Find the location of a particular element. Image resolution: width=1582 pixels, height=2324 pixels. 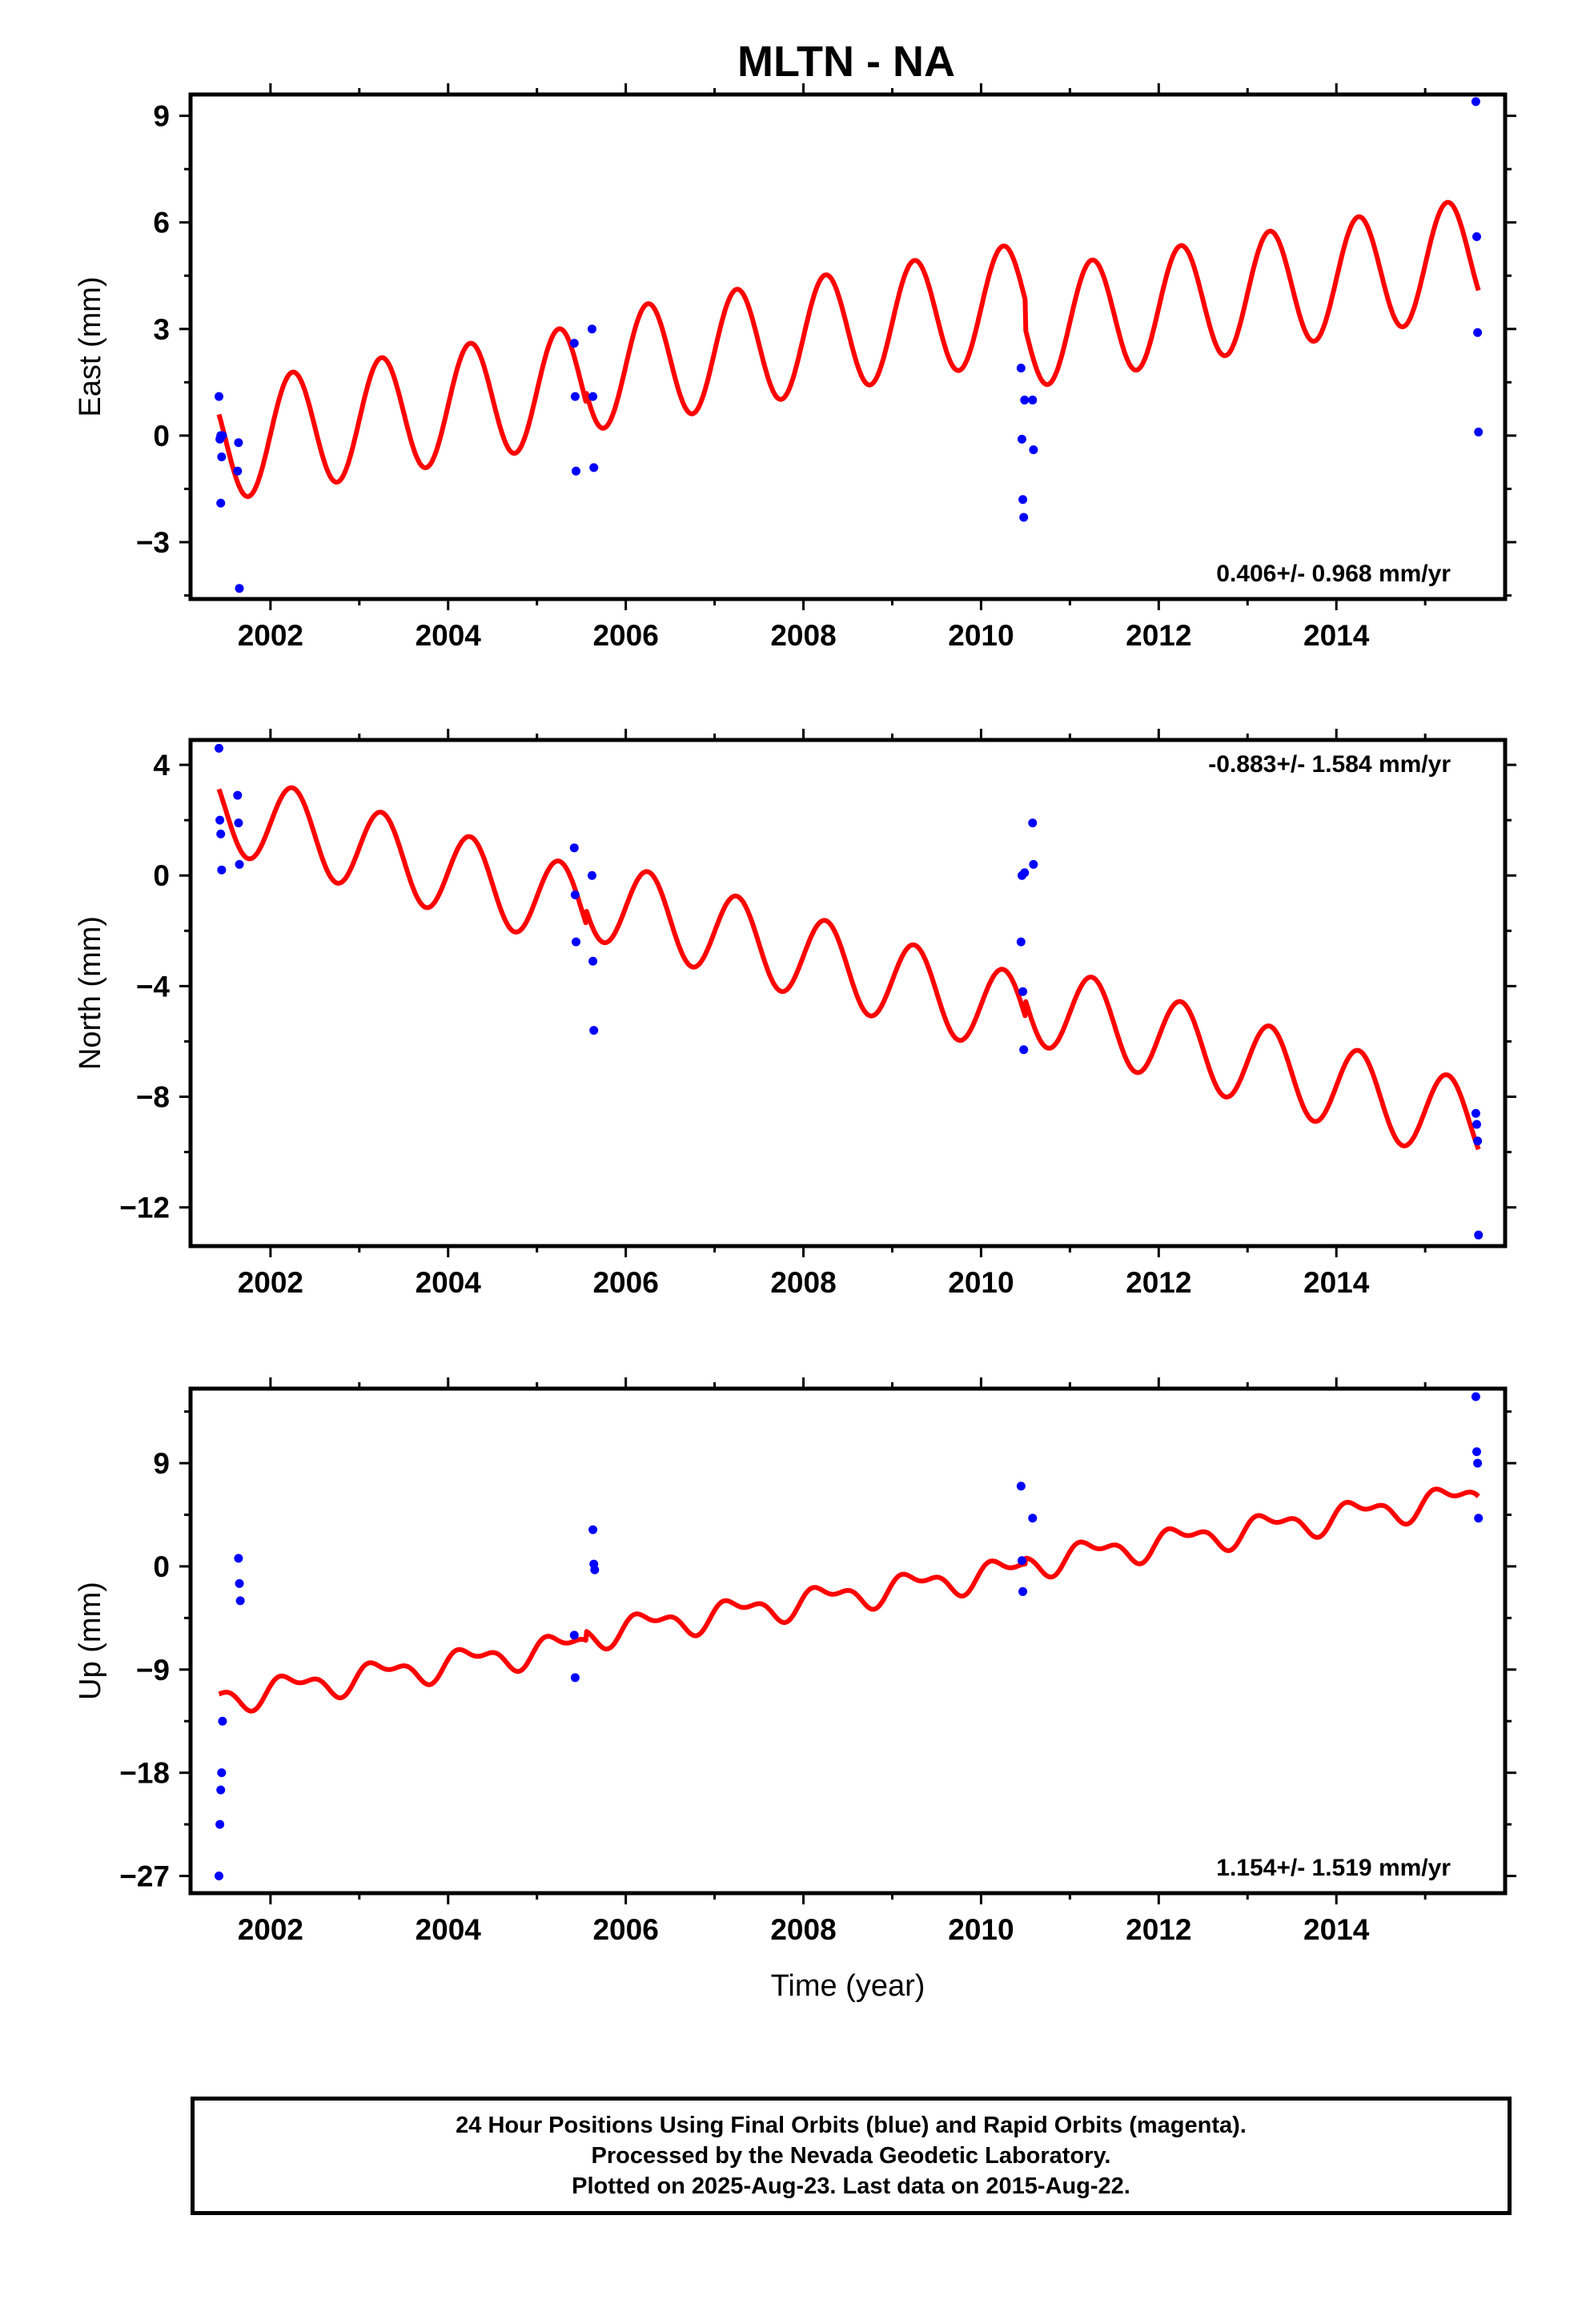

y-axis-label: North (mm) is located at coordinates (91, 993).